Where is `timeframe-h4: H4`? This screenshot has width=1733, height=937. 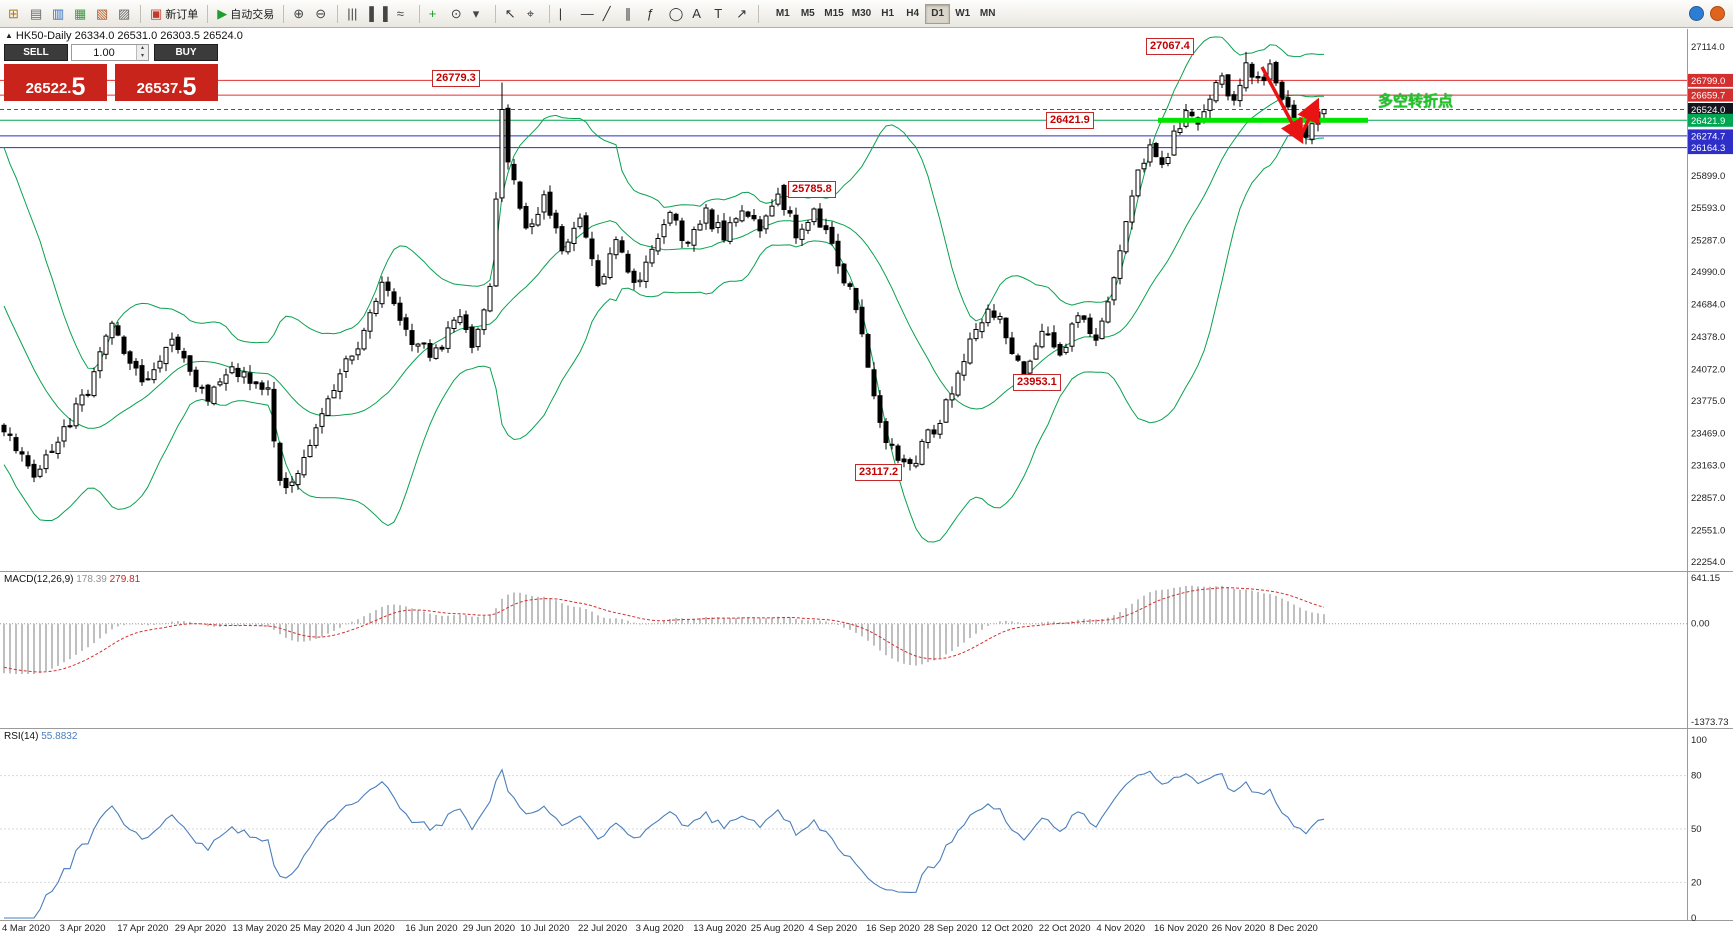
timeframe-h4: H4 is located at coordinates (912, 14).